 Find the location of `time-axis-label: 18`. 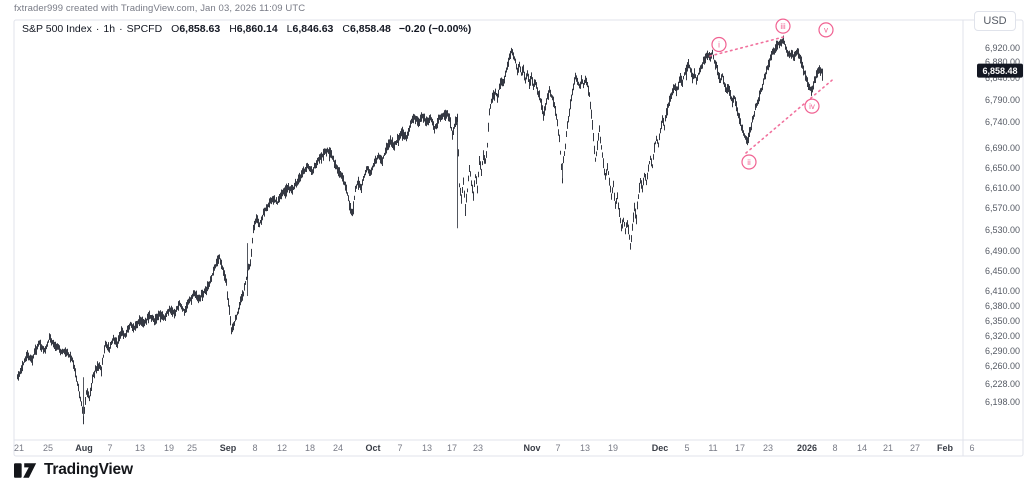

time-axis-label: 18 is located at coordinates (310, 448).